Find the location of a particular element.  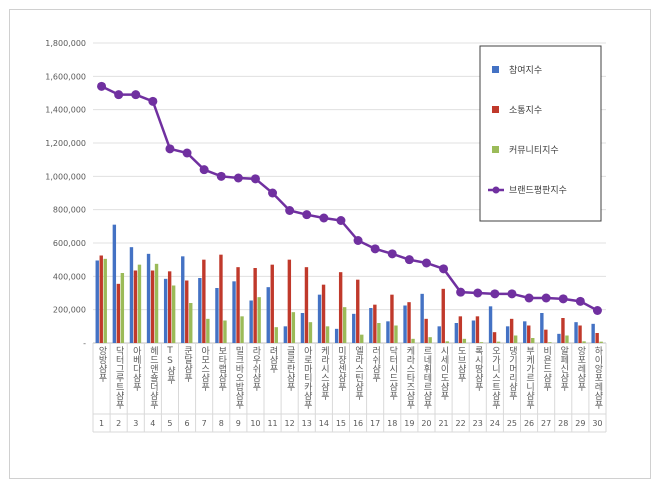

rank-label: 21 is located at coordinates (443, 423).